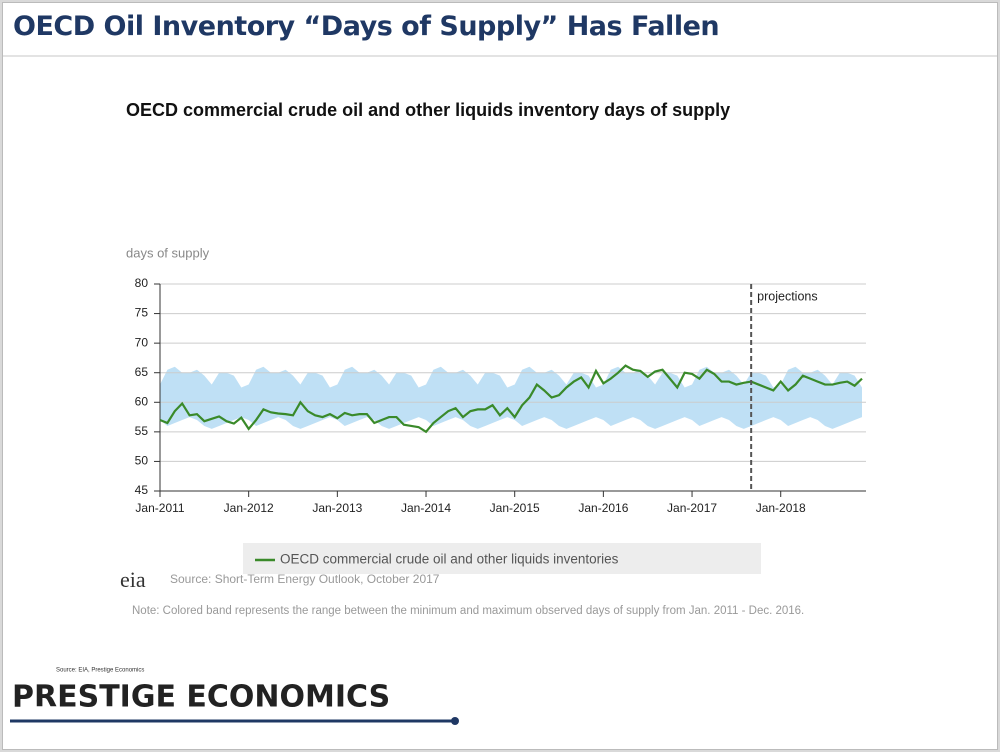 This screenshot has width=1000, height=752. What do you see at coordinates (142, 313) in the screenshot?
I see `y-tick-label: 75` at bounding box center [142, 313].